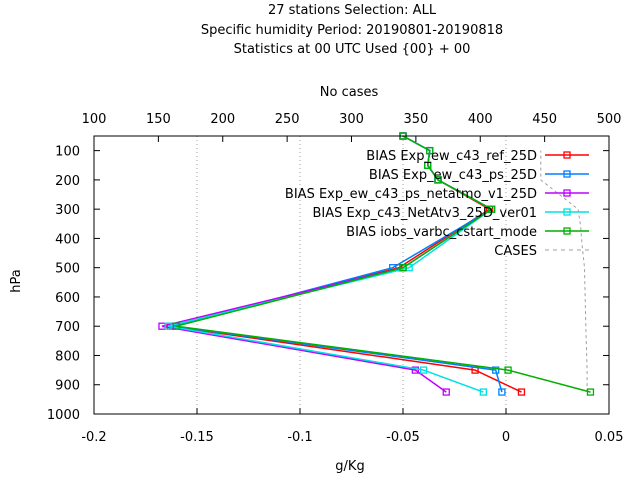  I want to click on y-tick-label: 700, so click(67, 327).